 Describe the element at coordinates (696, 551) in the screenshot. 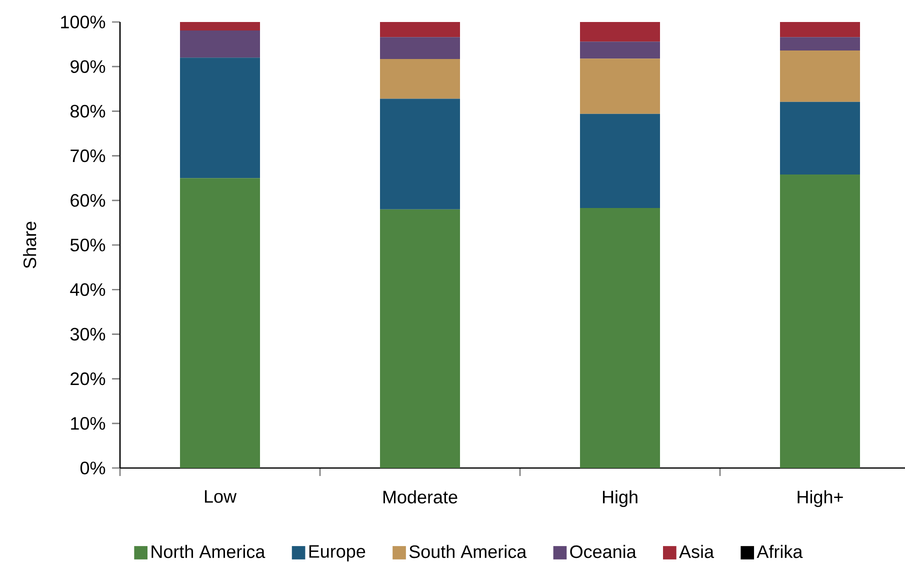

I see `legend-label: Asia` at that location.